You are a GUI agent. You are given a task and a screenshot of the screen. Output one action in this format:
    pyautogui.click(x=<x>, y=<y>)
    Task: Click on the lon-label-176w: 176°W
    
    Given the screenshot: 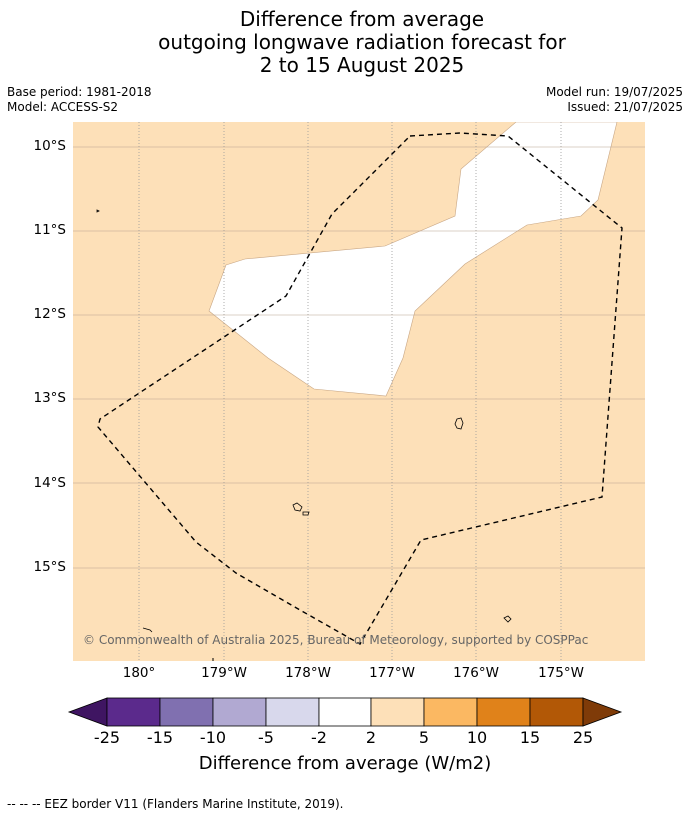 What is the action you would take?
    pyautogui.click(x=476, y=673)
    